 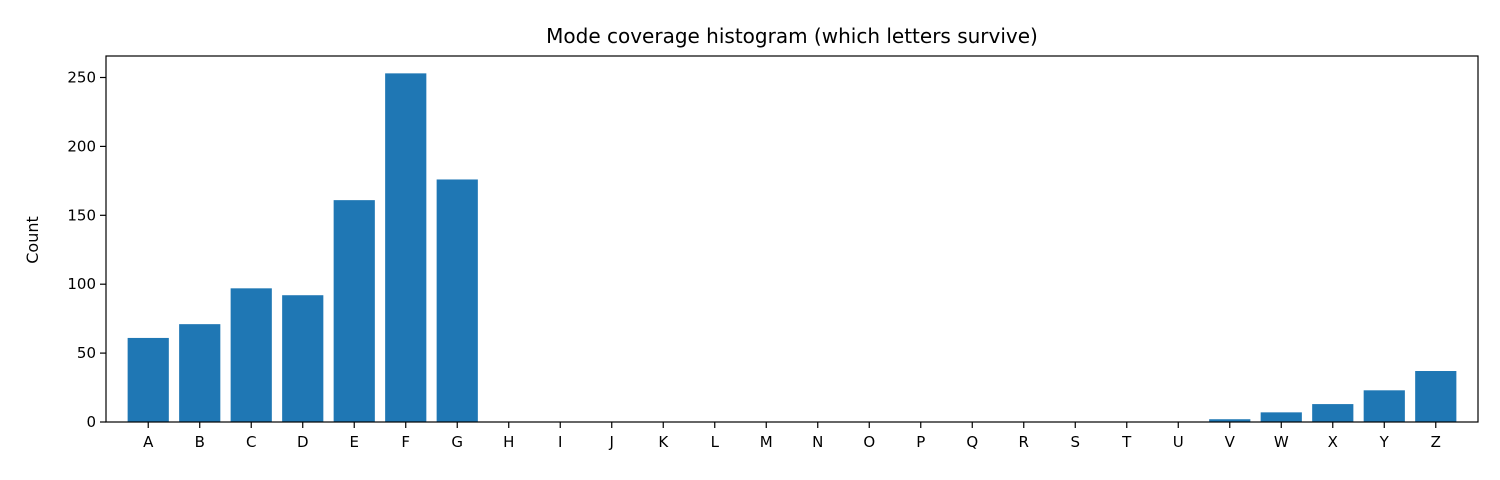 What do you see at coordinates (1436, 396) in the screenshot?
I see `bar-z` at bounding box center [1436, 396].